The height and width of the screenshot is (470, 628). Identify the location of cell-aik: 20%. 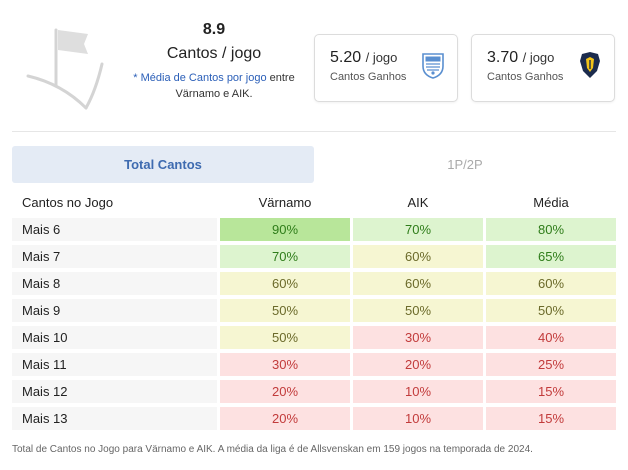
(418, 364).